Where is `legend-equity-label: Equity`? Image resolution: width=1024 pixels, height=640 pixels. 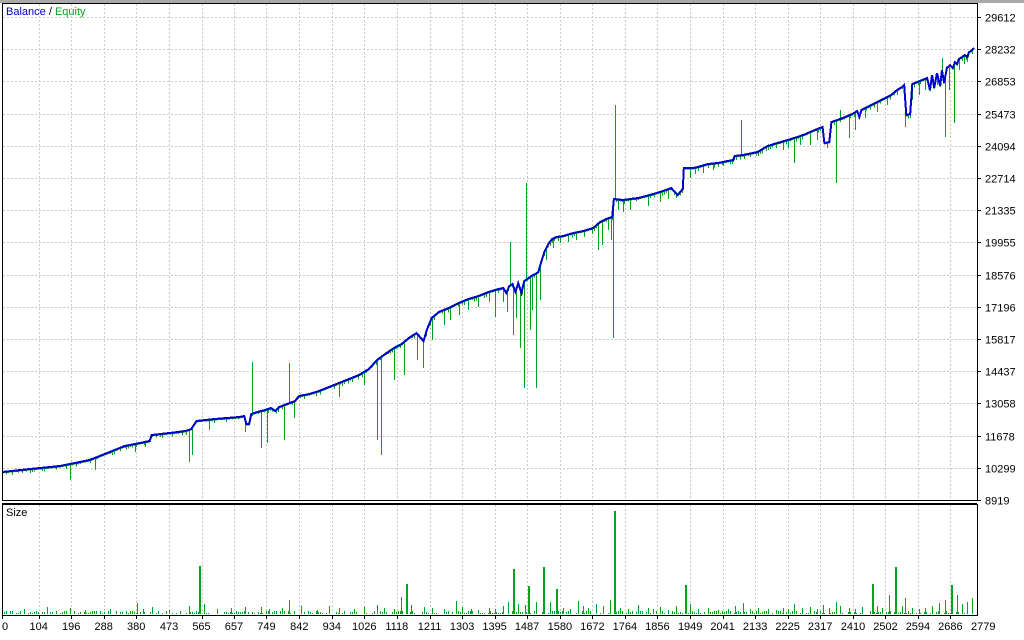 legend-equity-label: Equity is located at coordinates (70, 12).